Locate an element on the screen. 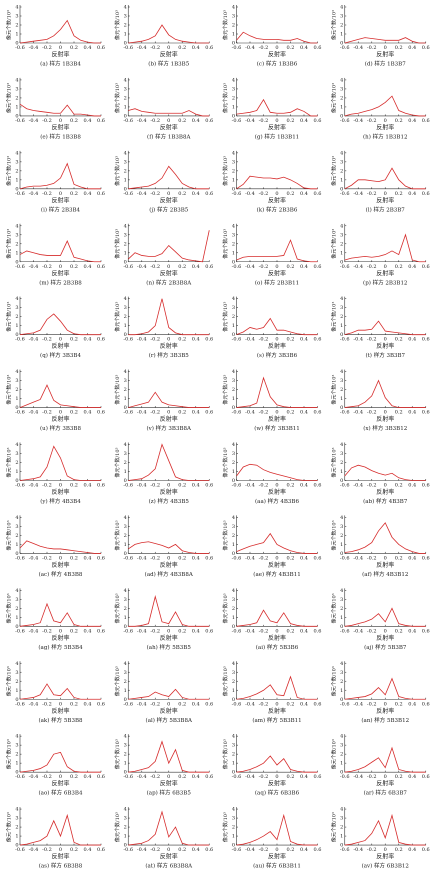  chart-caption: (o) 样方 2B3B11 is located at coordinates (277, 282).